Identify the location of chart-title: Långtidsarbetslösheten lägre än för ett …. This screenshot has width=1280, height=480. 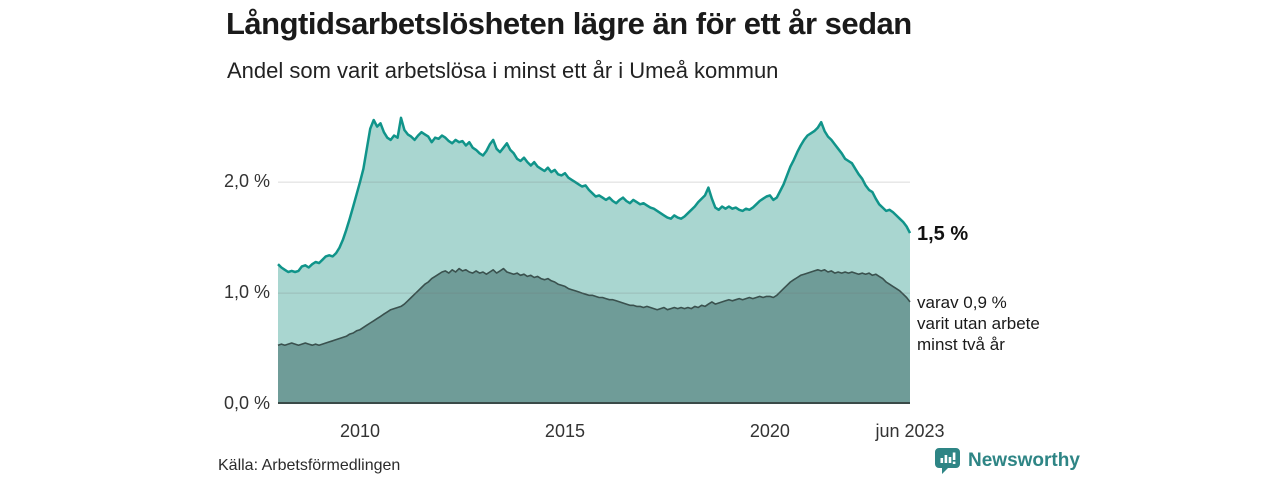
(569, 23).